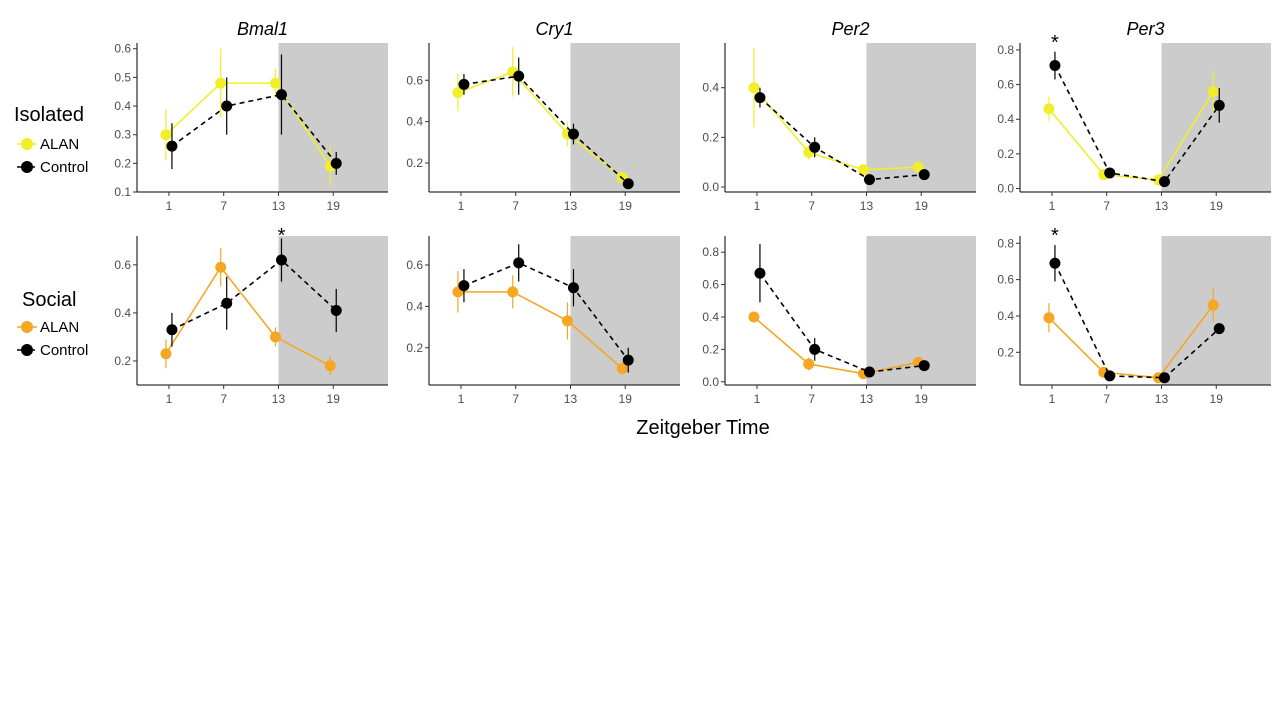  Describe the element at coordinates (702, 428) in the screenshot. I see `x-axis-label: Zeitgeber Time` at that location.